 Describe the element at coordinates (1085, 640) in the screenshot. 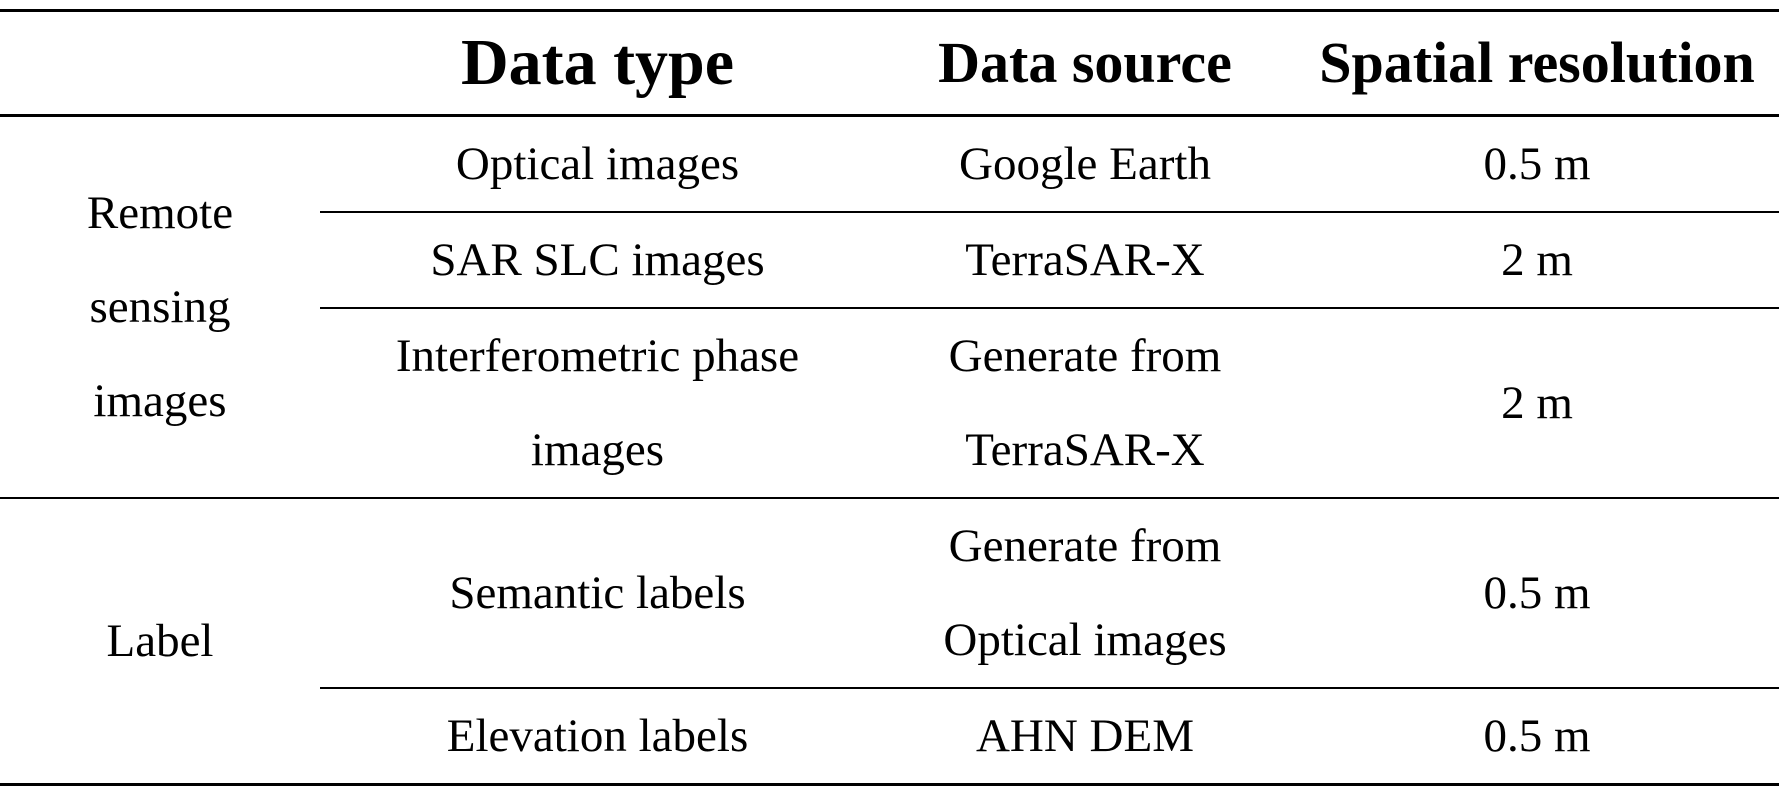

I see `cell-line: Optical images` at that location.